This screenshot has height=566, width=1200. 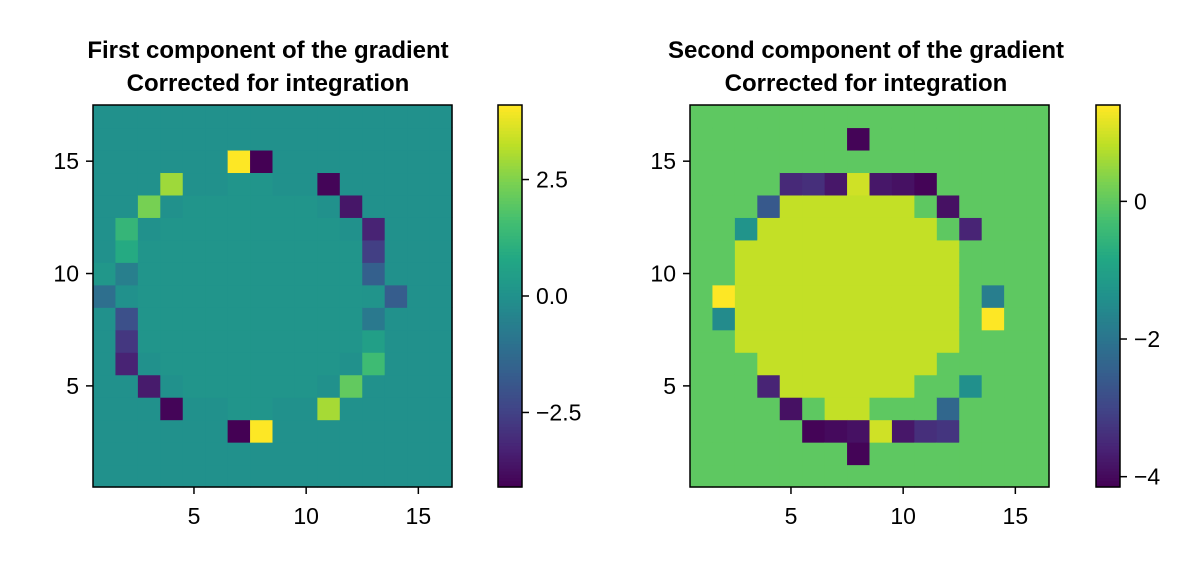 I want to click on y-tick-label: 15, so click(x=66, y=161).